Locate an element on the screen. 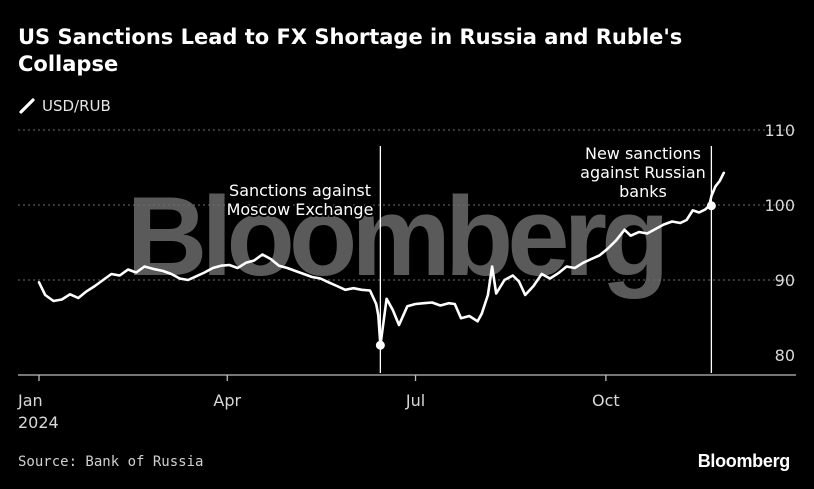 The height and width of the screenshot is (489, 814). annotation-label-1: Sanctions against Moscow Exchange is located at coordinates (300, 200).